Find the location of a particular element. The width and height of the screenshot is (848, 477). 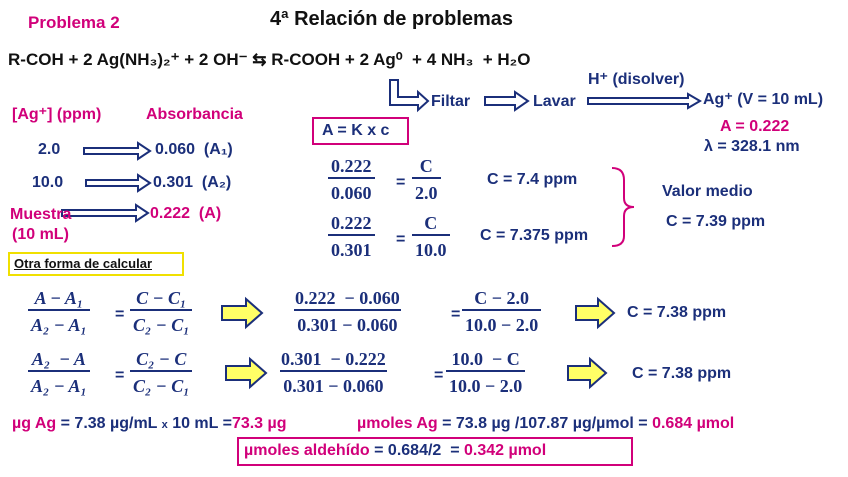

label: µmoles aldehído is located at coordinates (307, 450).